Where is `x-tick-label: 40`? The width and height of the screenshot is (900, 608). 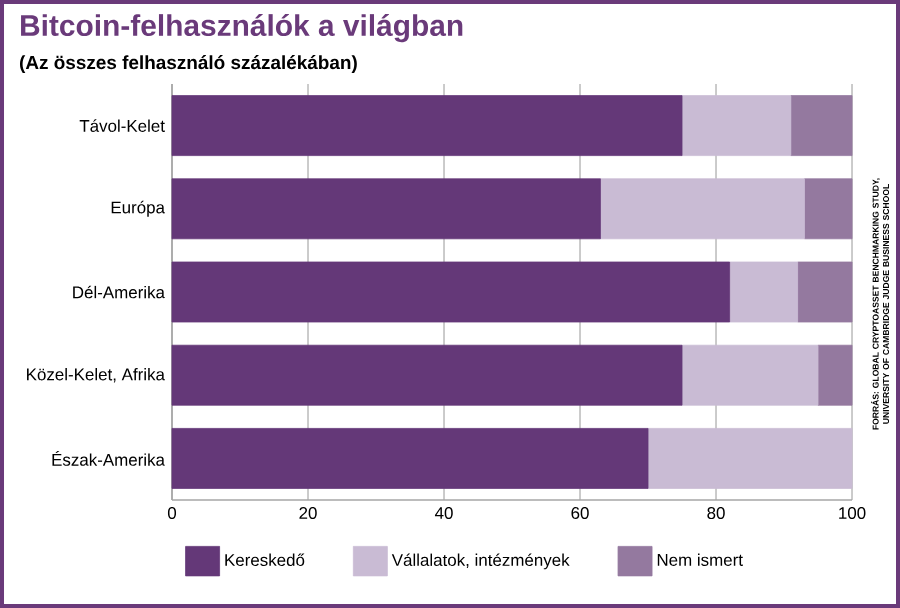
x-tick-label: 40 is located at coordinates (443, 513).